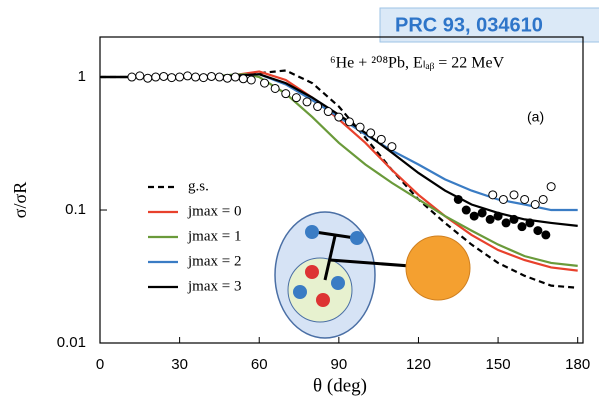 The height and width of the screenshot is (403, 599). Describe the element at coordinates (198, 186) in the screenshot. I see `legend-label: g.s.` at that location.